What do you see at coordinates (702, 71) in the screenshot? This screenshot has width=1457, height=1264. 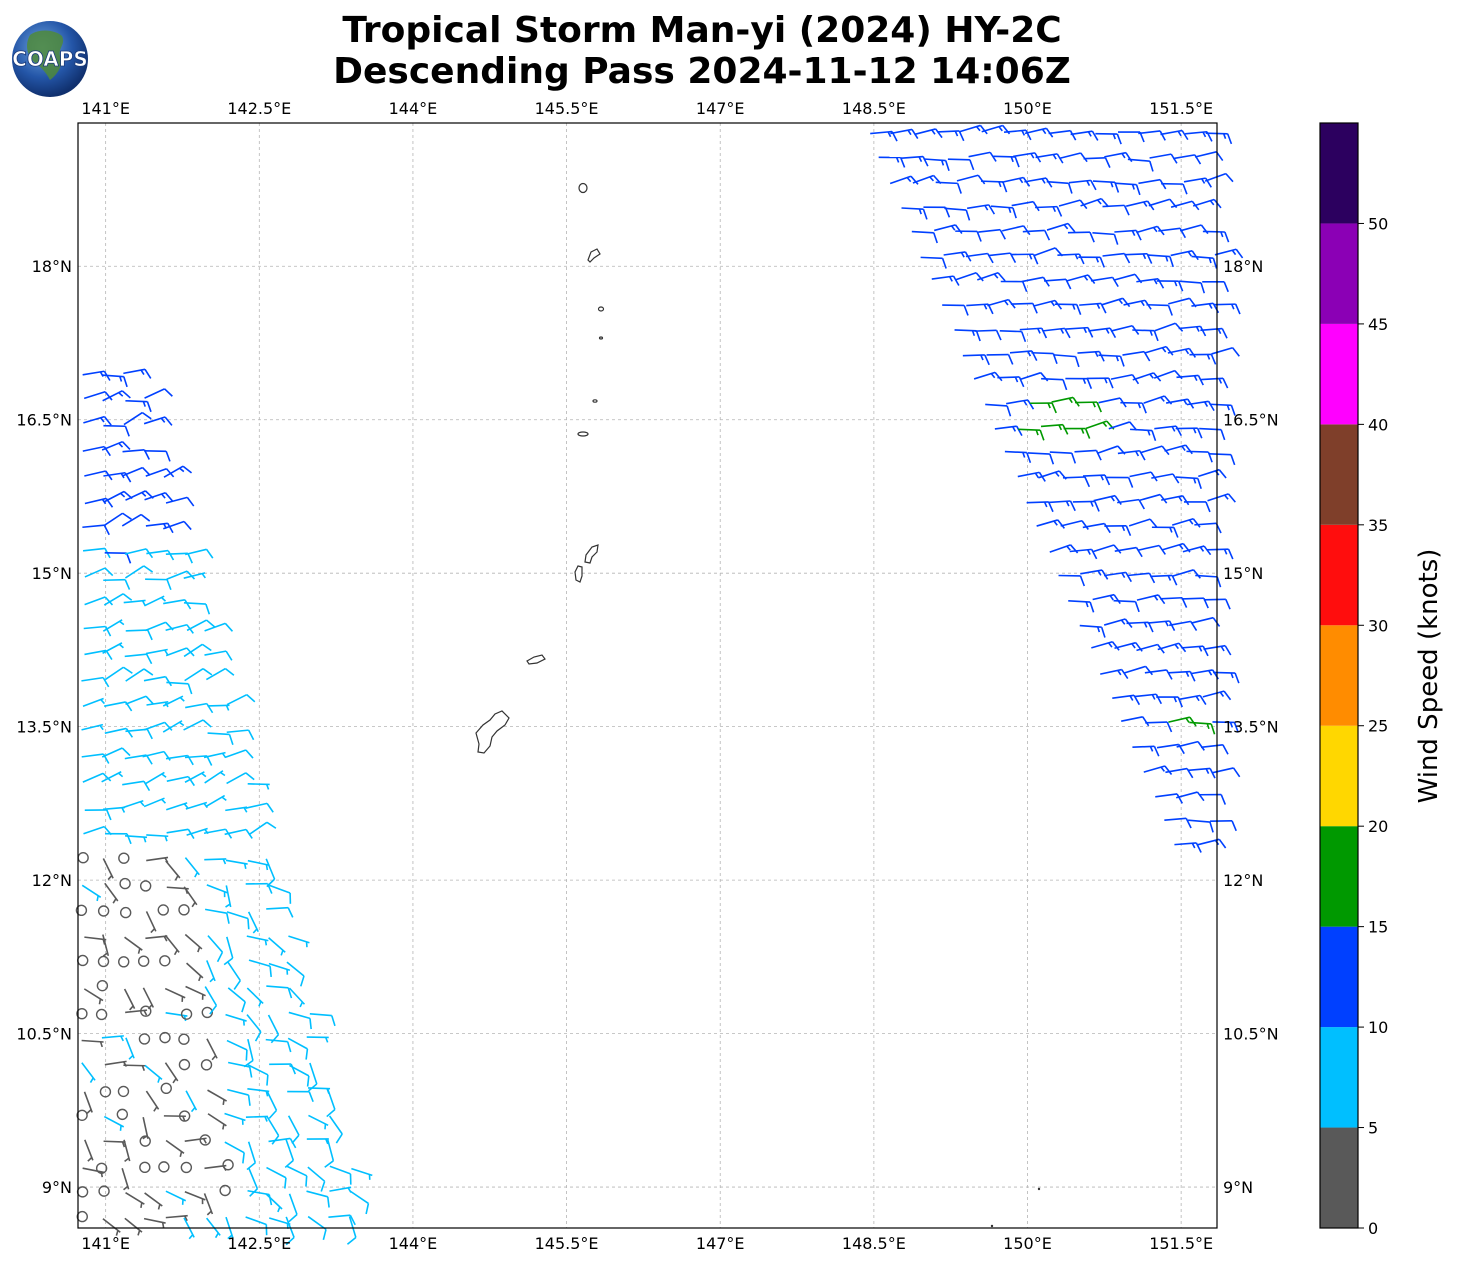 I see `title-line-2: Descending Pass 2024-11-12 14:06Z` at bounding box center [702, 71].